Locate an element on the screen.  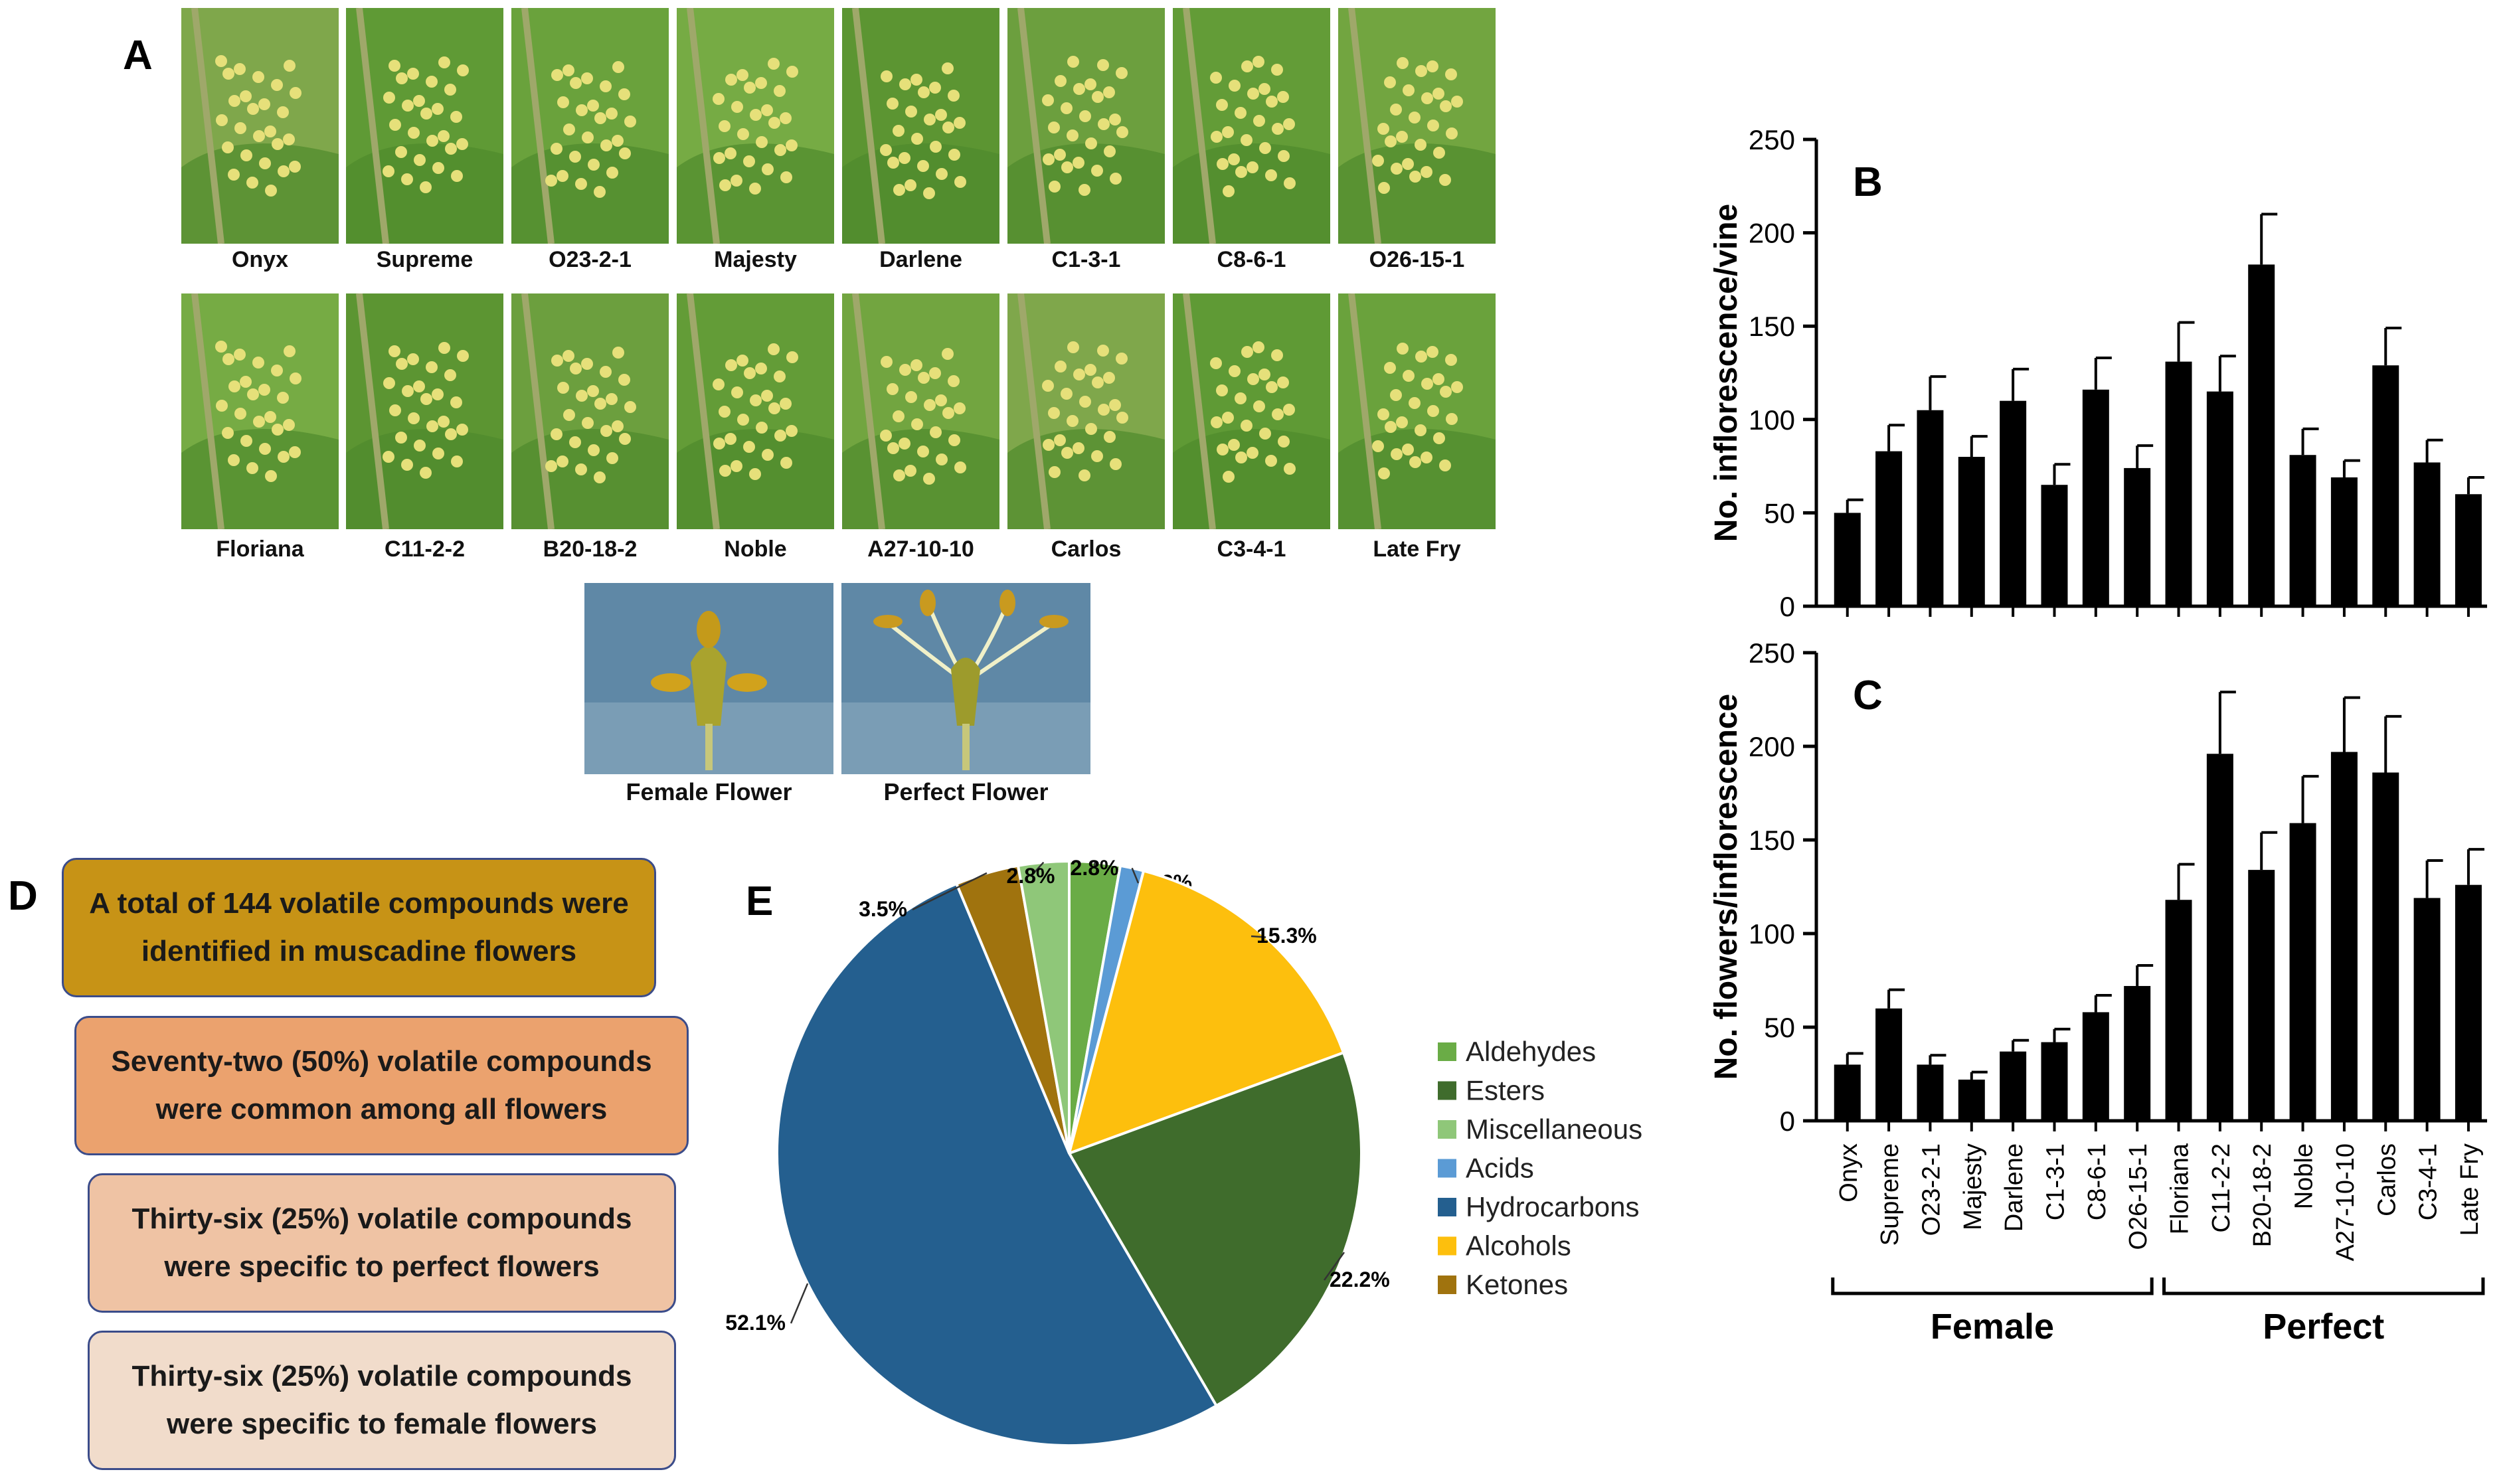
chart-c-ytick-label-50: 50 is located at coordinates (1779, 1027).